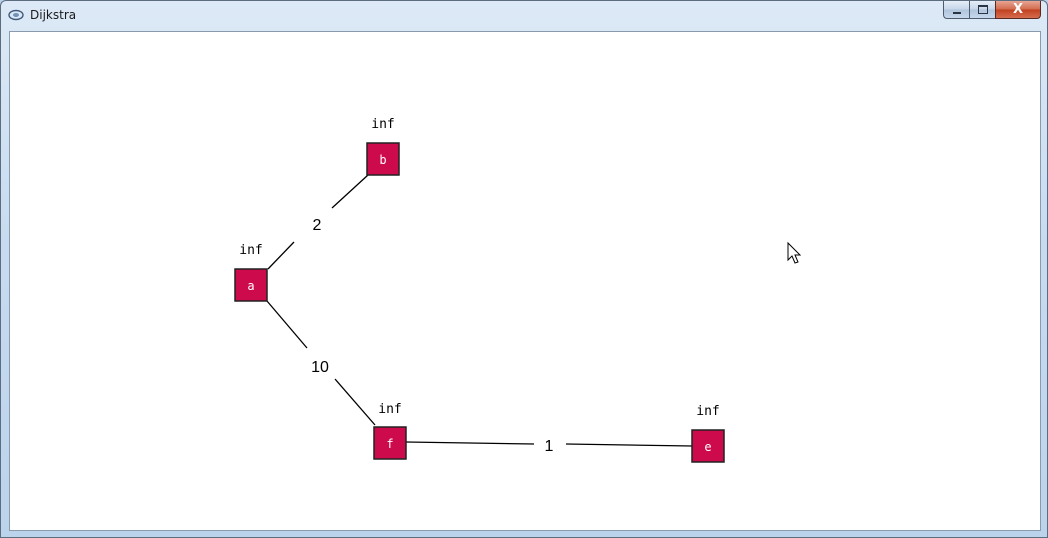 The height and width of the screenshot is (538, 1048). I want to click on title-bar: Dijkstra X, so click(524, 15).